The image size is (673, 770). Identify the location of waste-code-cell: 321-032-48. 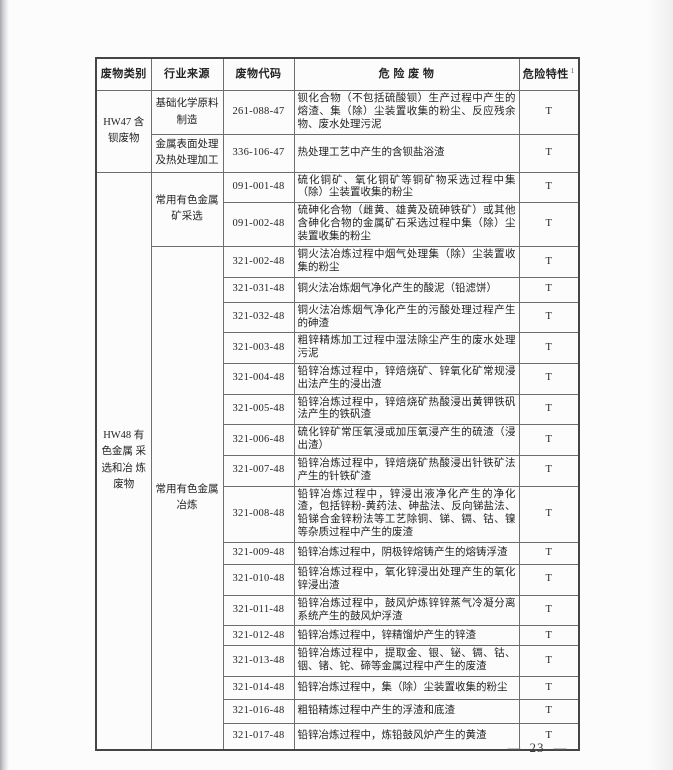
(258, 317).